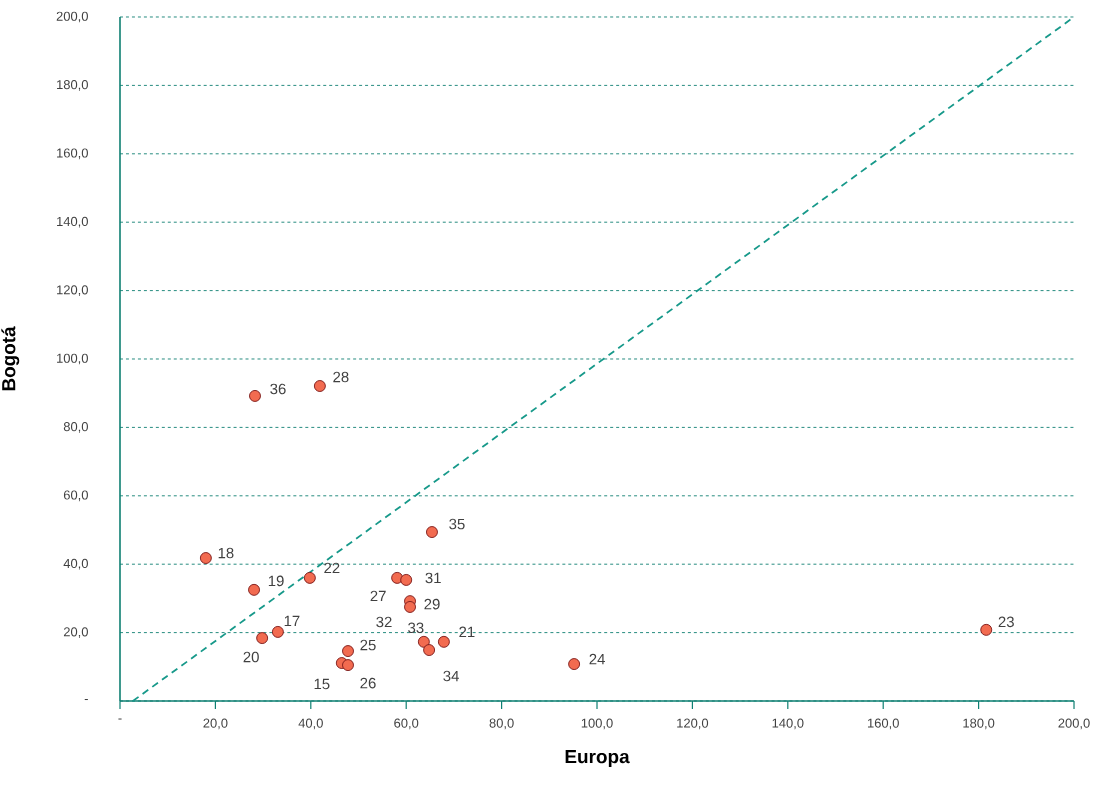 This screenshot has width=1110, height=797. What do you see at coordinates (10, 358) in the screenshot?
I see `y-axis-title: Bogotá` at bounding box center [10, 358].